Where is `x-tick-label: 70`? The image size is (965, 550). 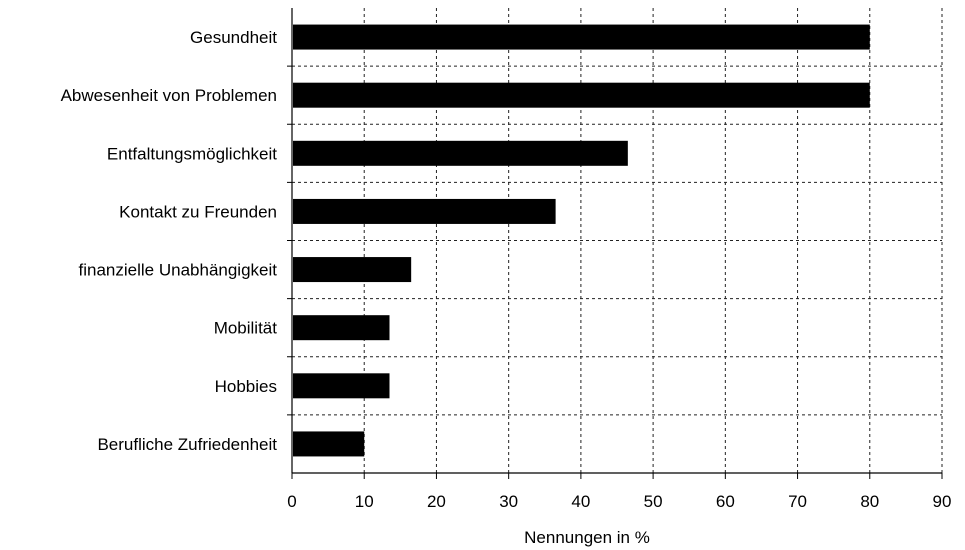 x-tick-label: 70 is located at coordinates (797, 501).